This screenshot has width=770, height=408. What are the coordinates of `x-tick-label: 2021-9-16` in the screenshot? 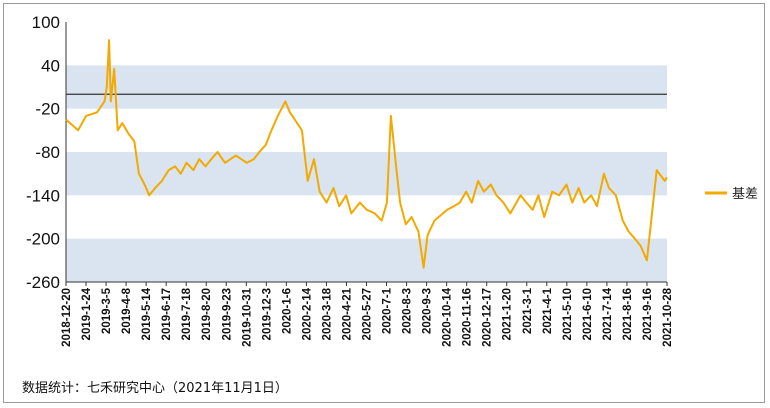 It's located at (648, 314).